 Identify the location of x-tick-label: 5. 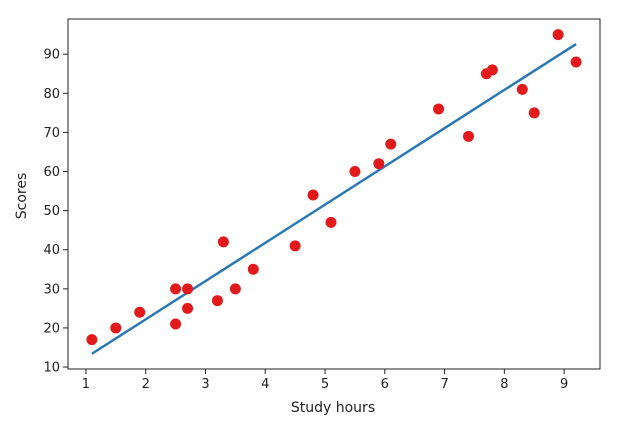
(325, 384).